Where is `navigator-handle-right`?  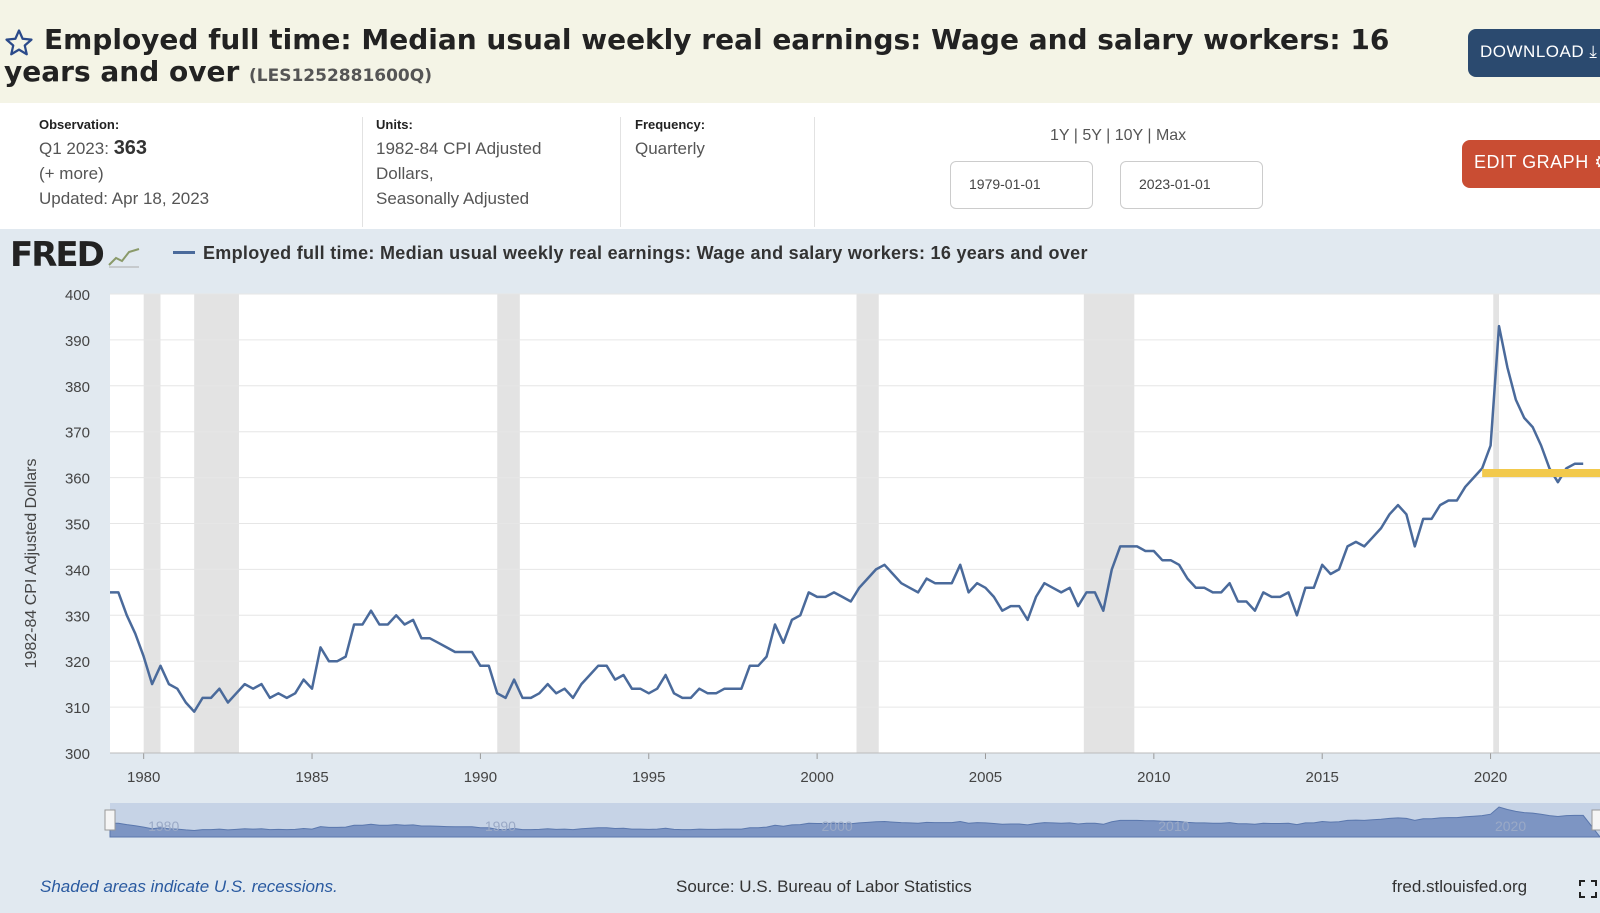 navigator-handle-right is located at coordinates (1595, 820).